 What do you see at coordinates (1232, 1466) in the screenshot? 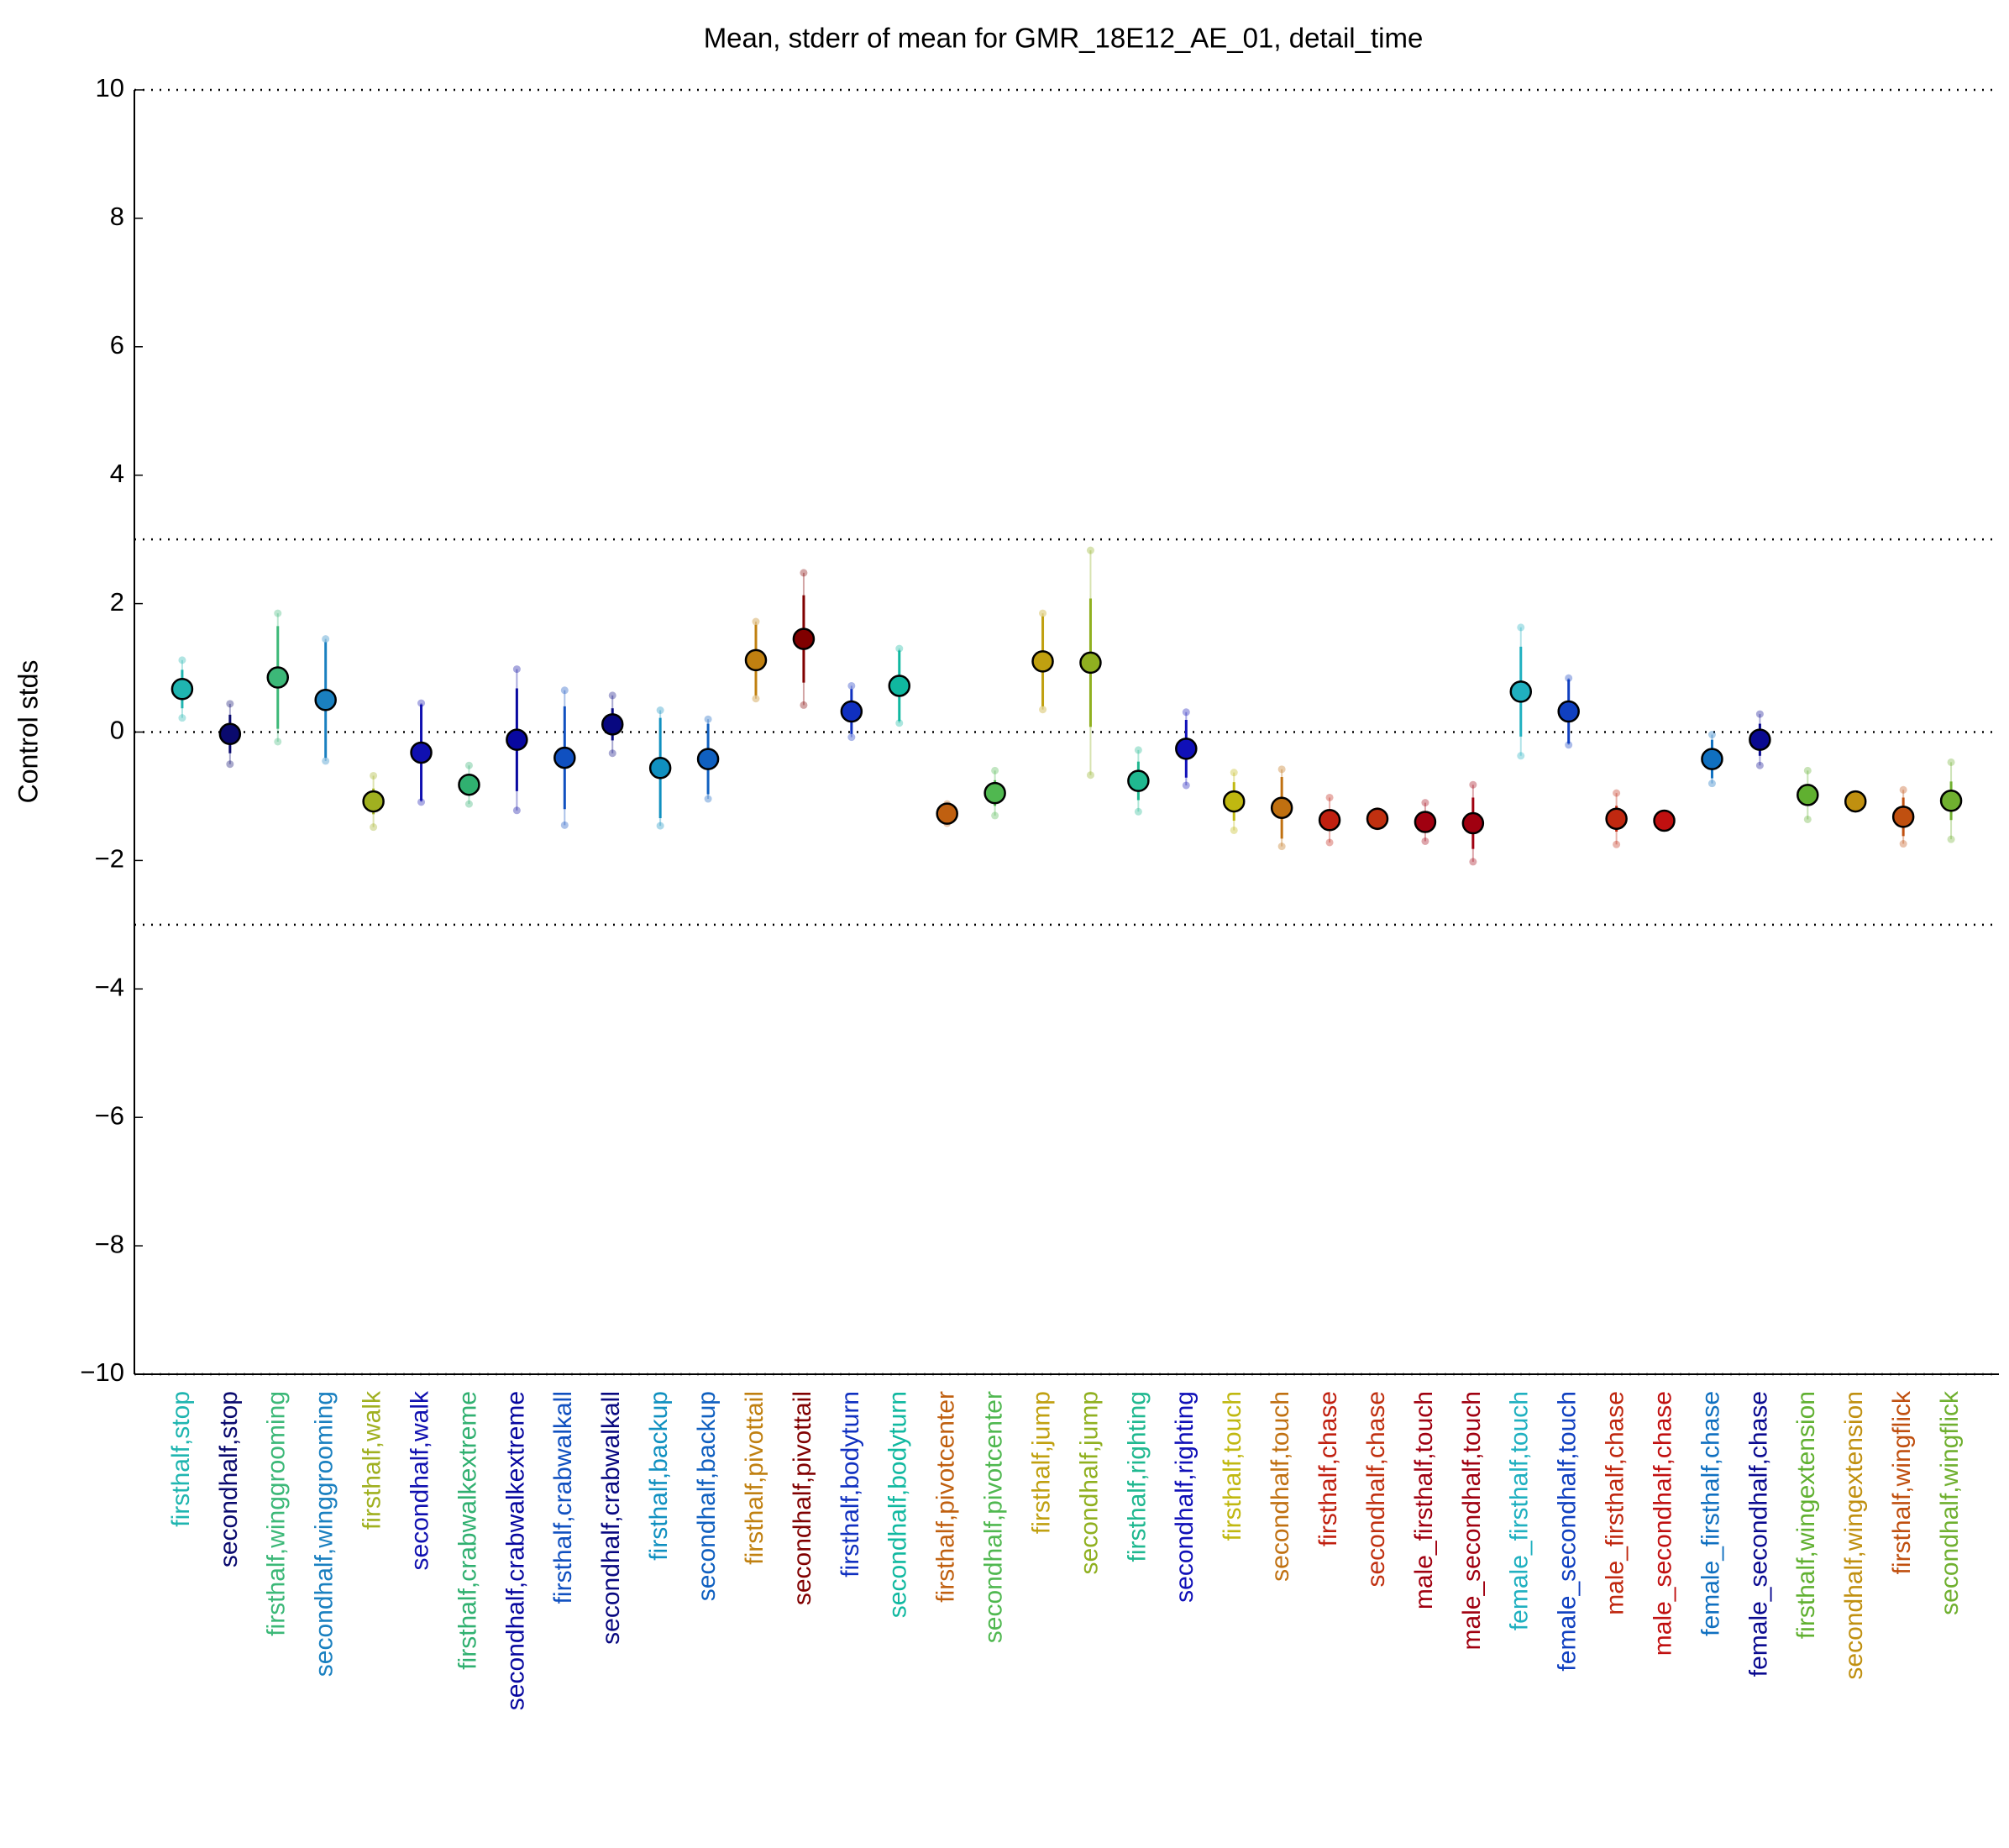
I see `x-tick-label: firsthalf,touch` at bounding box center [1232, 1466].